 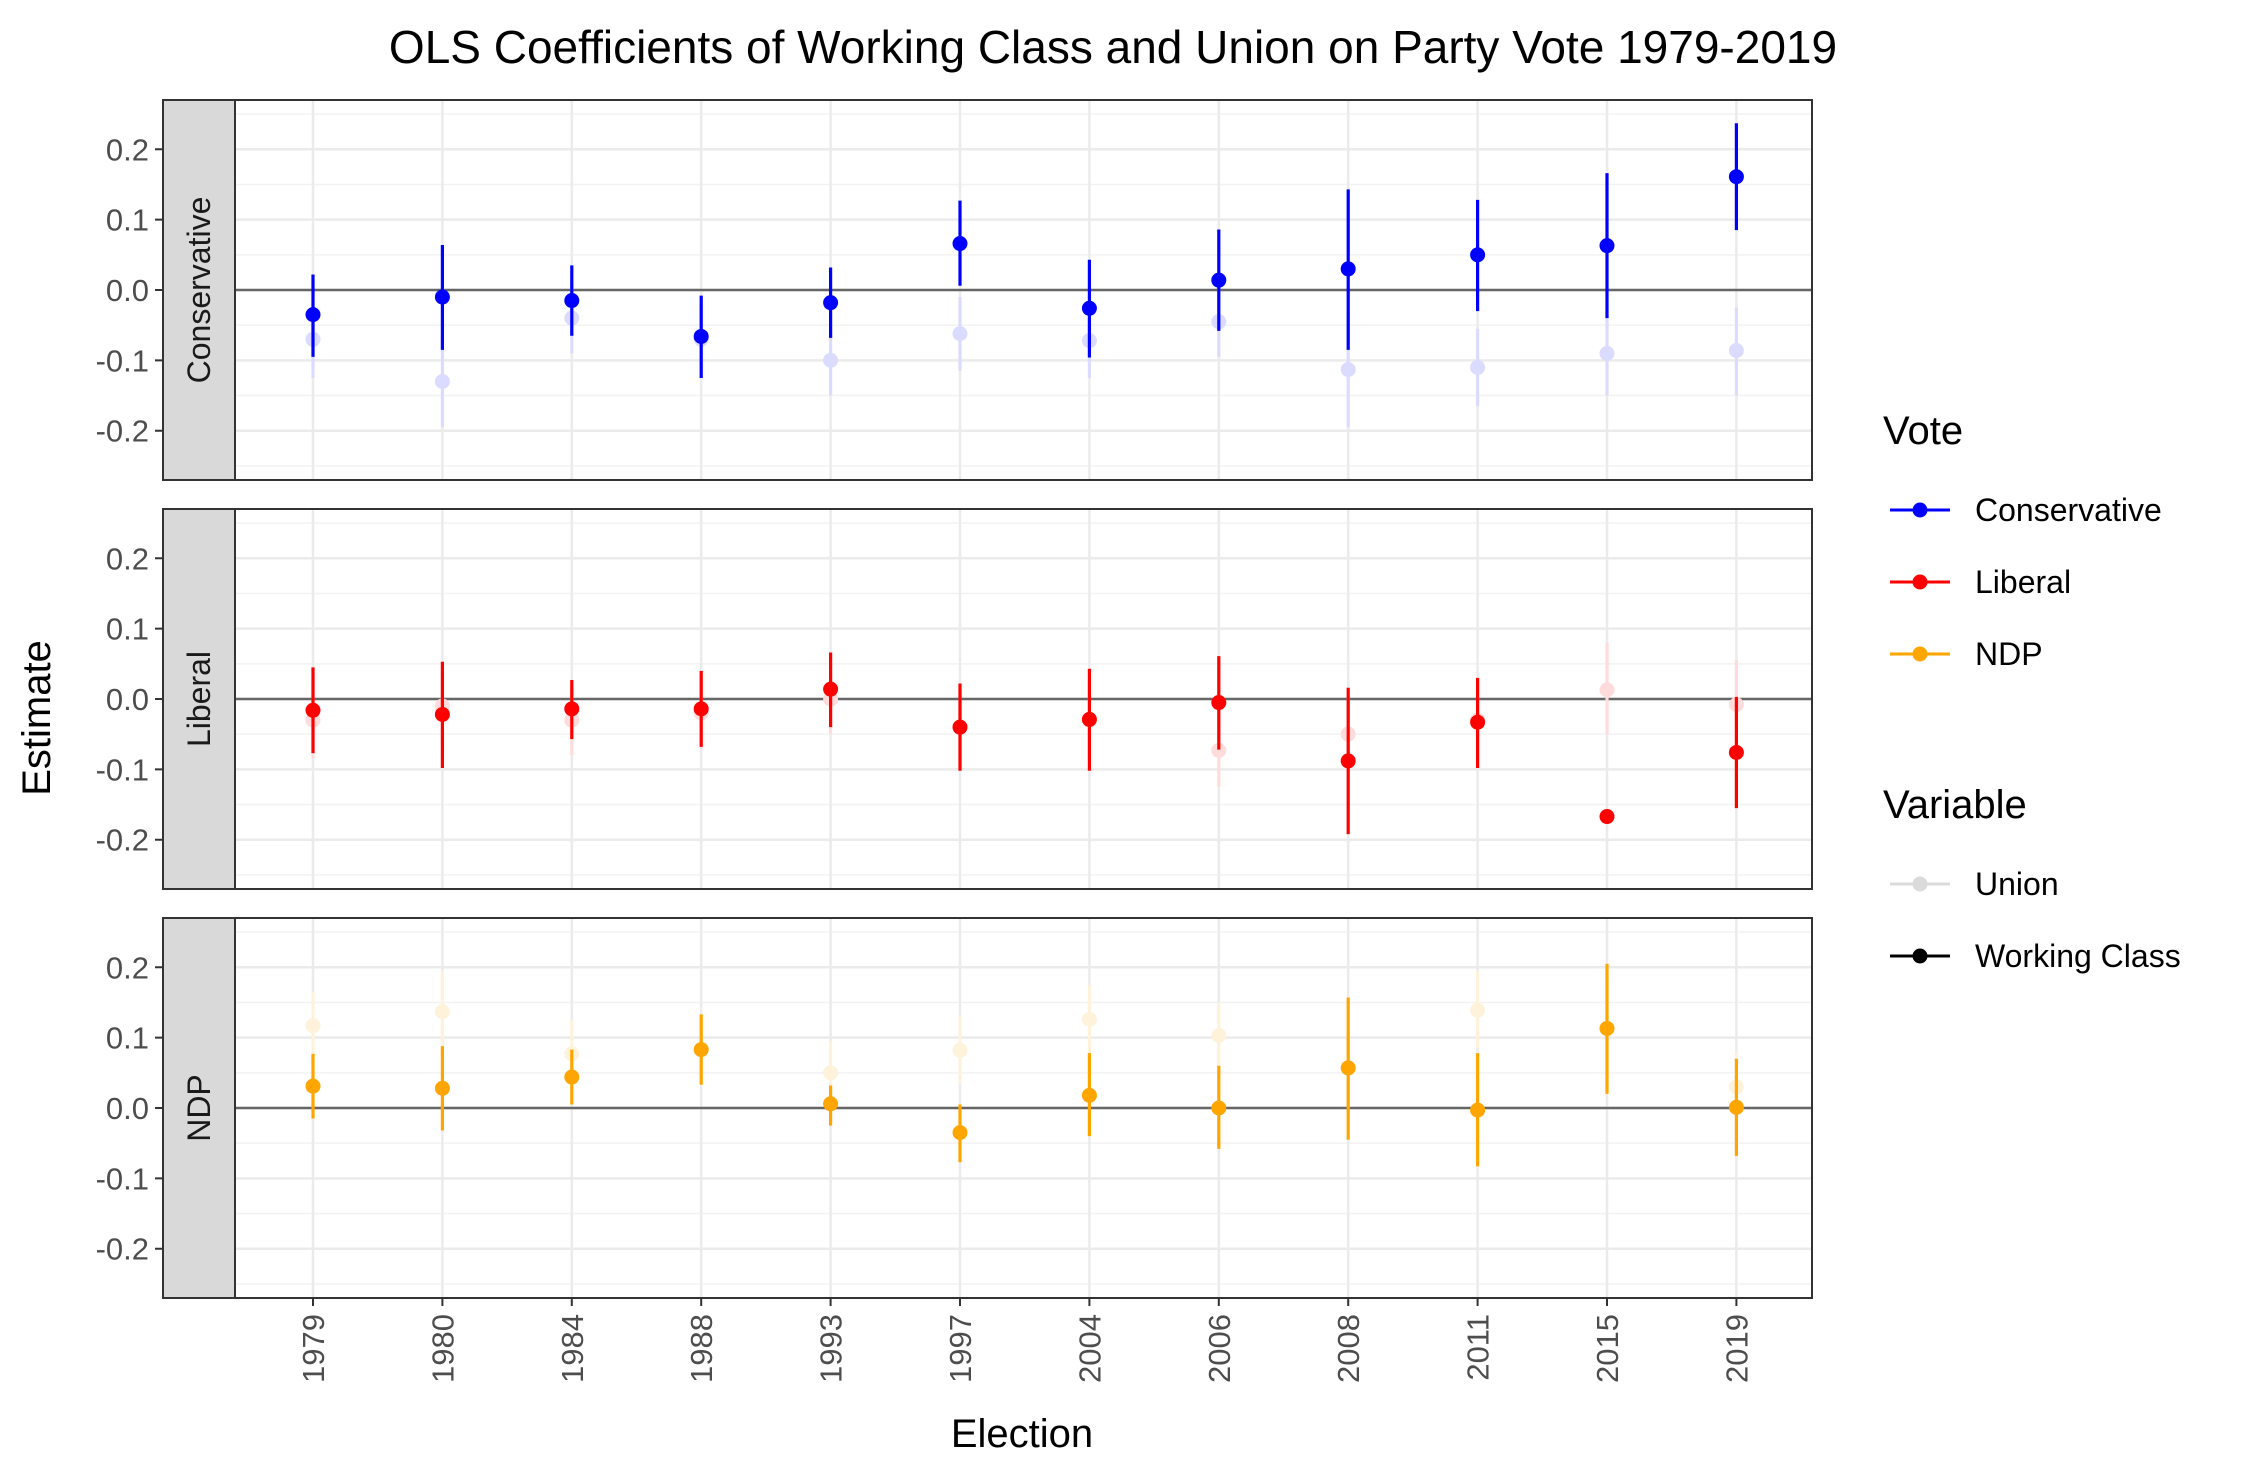 What do you see at coordinates (2068, 510) in the screenshot?
I see `legend-label: Conservative` at bounding box center [2068, 510].